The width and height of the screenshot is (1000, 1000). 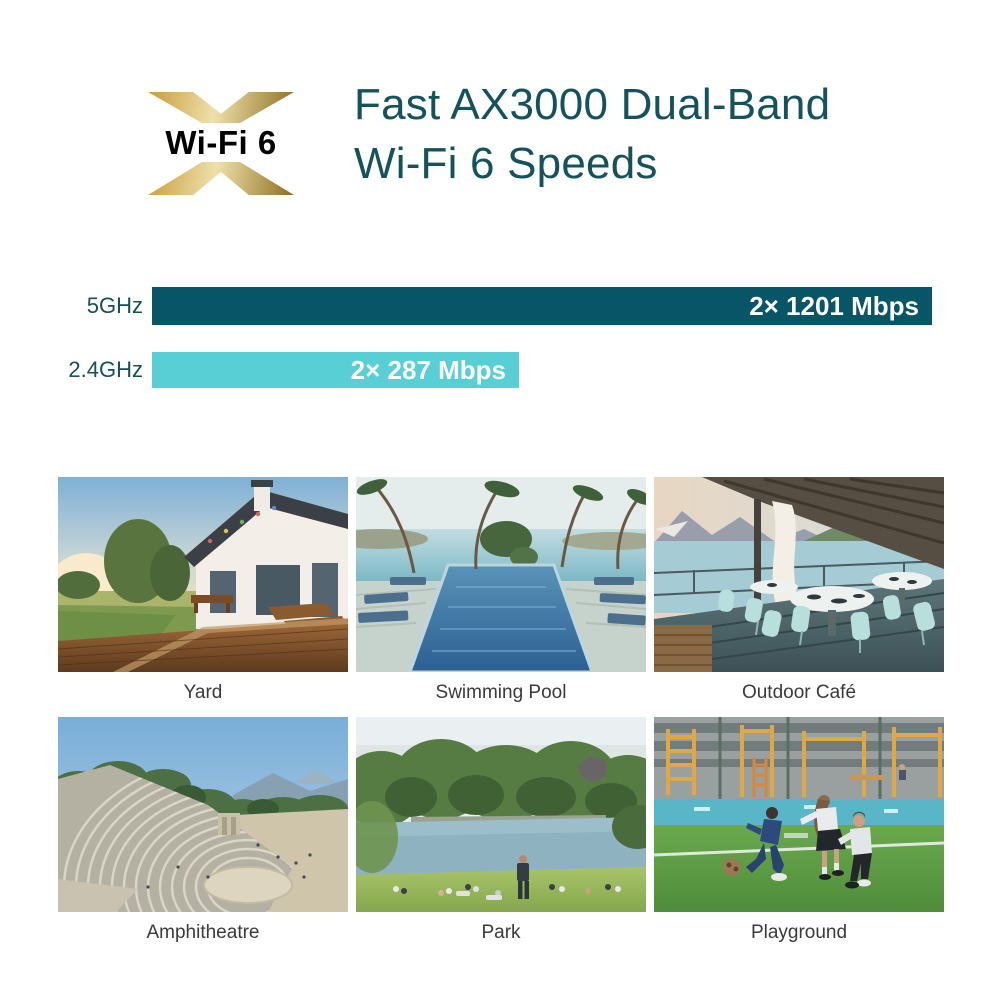 I want to click on yard-photo-art, so click(x=203, y=574).